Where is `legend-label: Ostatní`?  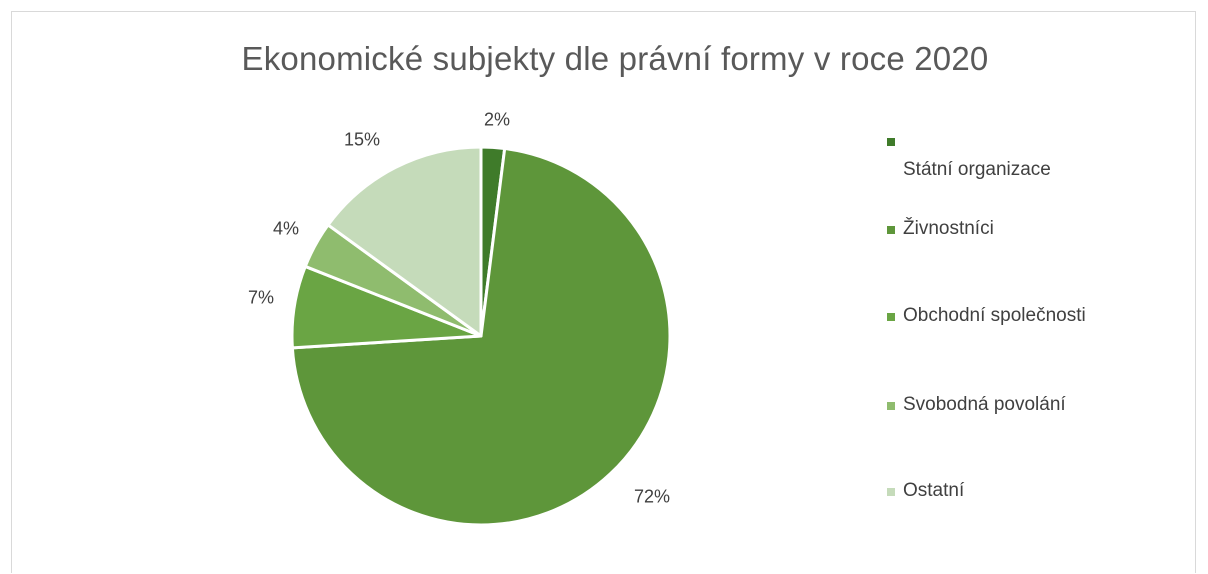
legend-label: Ostatní is located at coordinates (934, 490).